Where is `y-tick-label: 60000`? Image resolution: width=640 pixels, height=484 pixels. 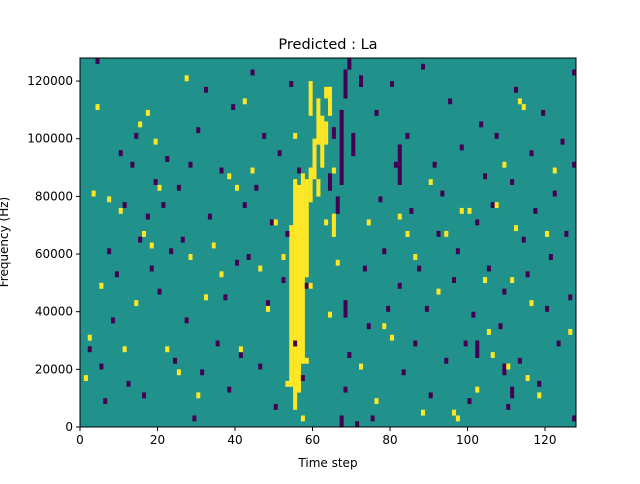
y-tick-label: 60000 is located at coordinates (54, 254).